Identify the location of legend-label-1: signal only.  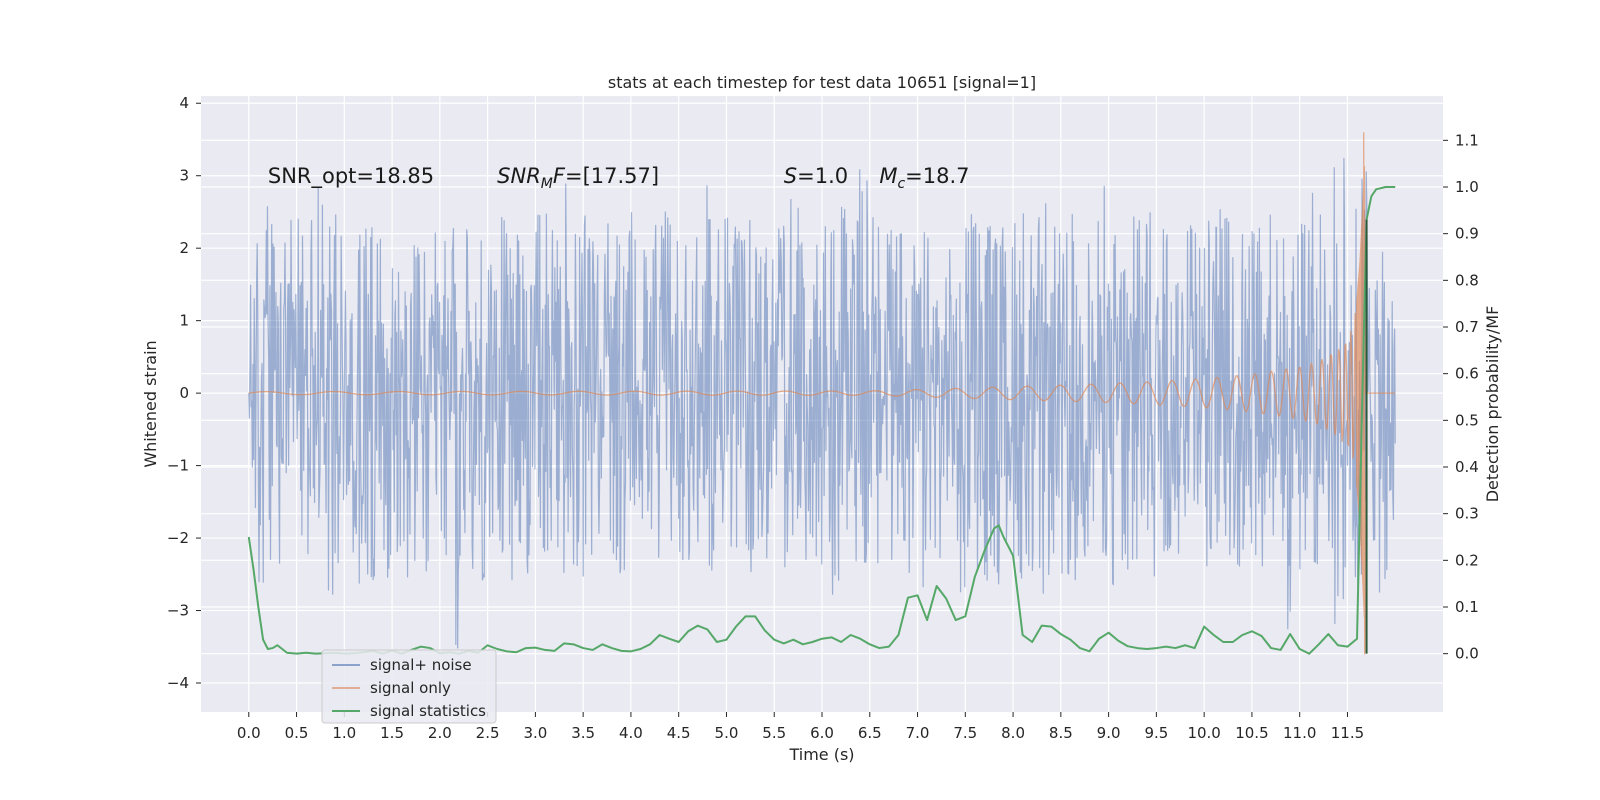
(410, 688).